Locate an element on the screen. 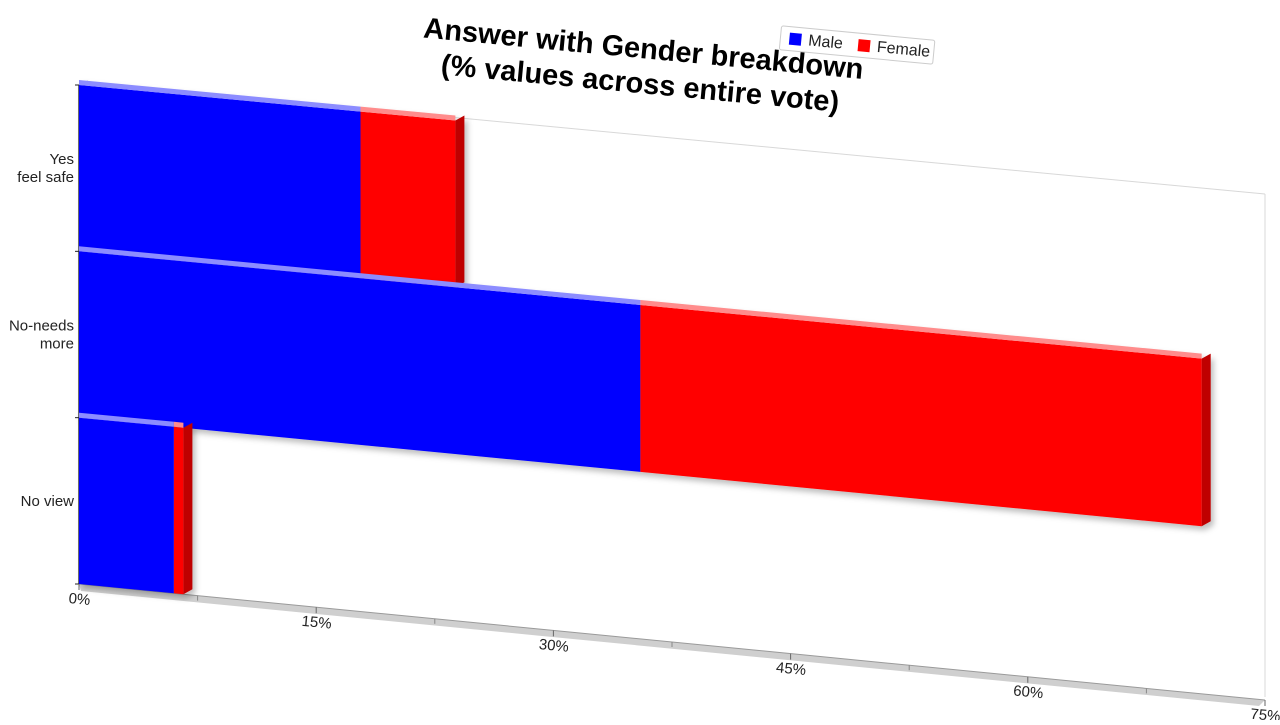  legend-label-male: Male is located at coordinates (825, 42).